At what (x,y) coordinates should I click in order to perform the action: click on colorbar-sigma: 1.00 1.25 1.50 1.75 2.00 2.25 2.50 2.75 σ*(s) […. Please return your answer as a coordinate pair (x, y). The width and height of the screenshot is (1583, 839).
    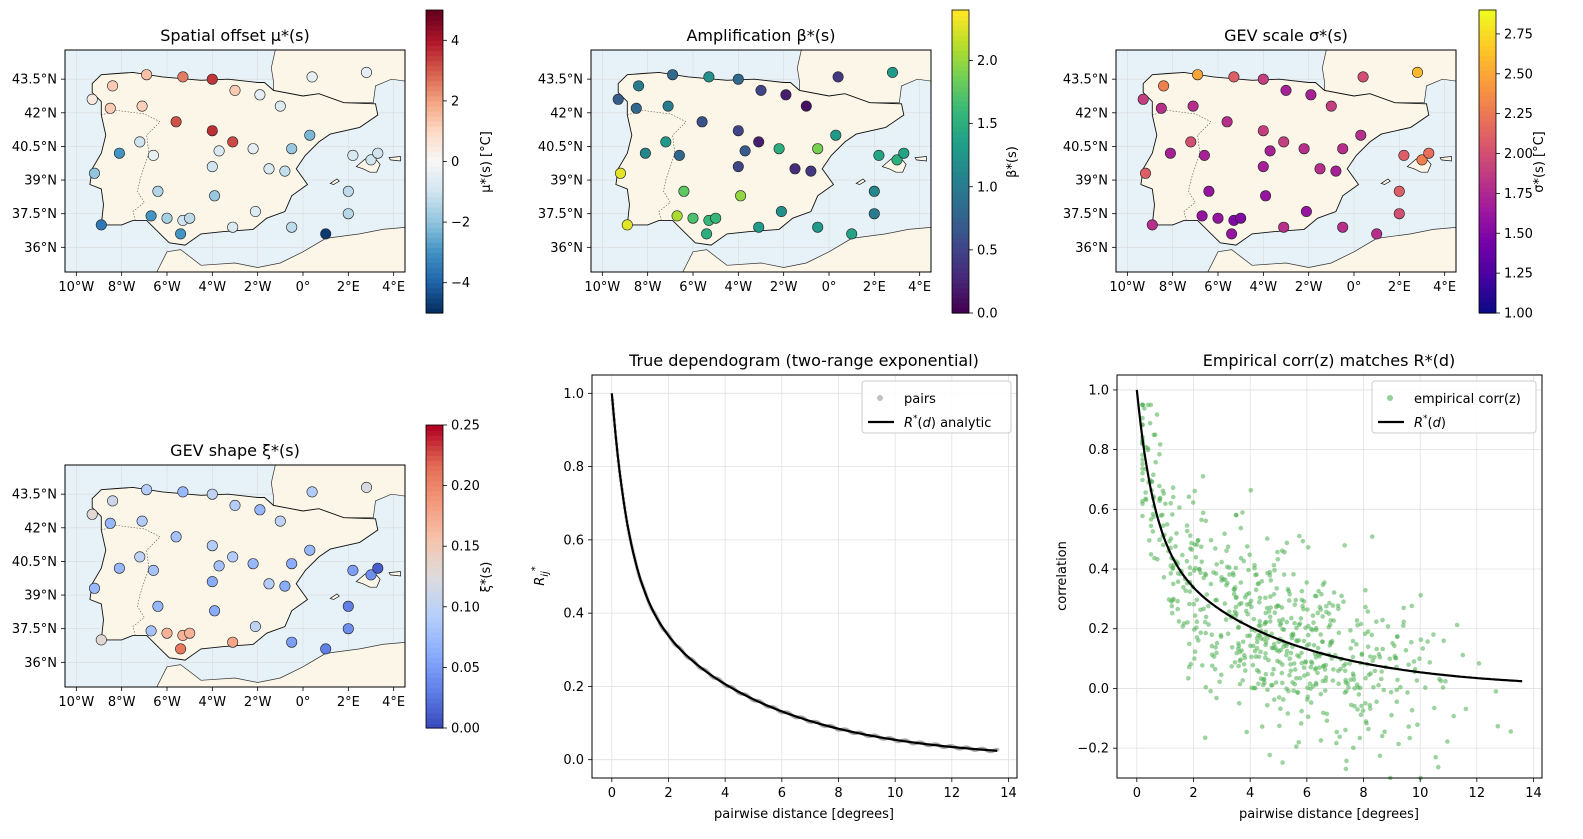
    Looking at the image, I should click on (1512, 165).